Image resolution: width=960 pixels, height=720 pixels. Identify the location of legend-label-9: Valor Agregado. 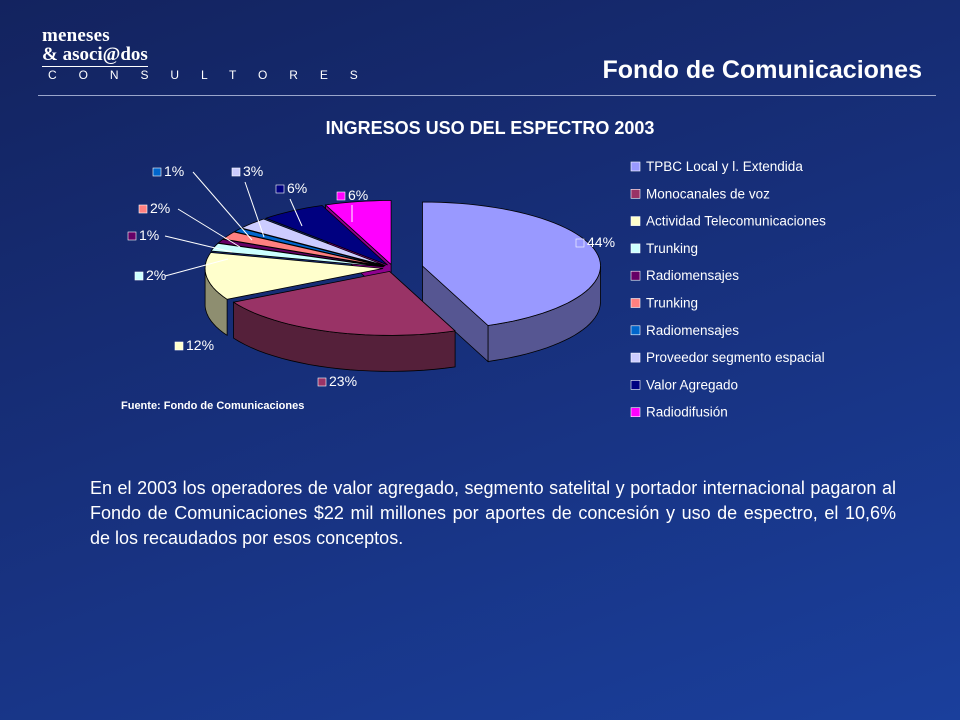
(692, 384).